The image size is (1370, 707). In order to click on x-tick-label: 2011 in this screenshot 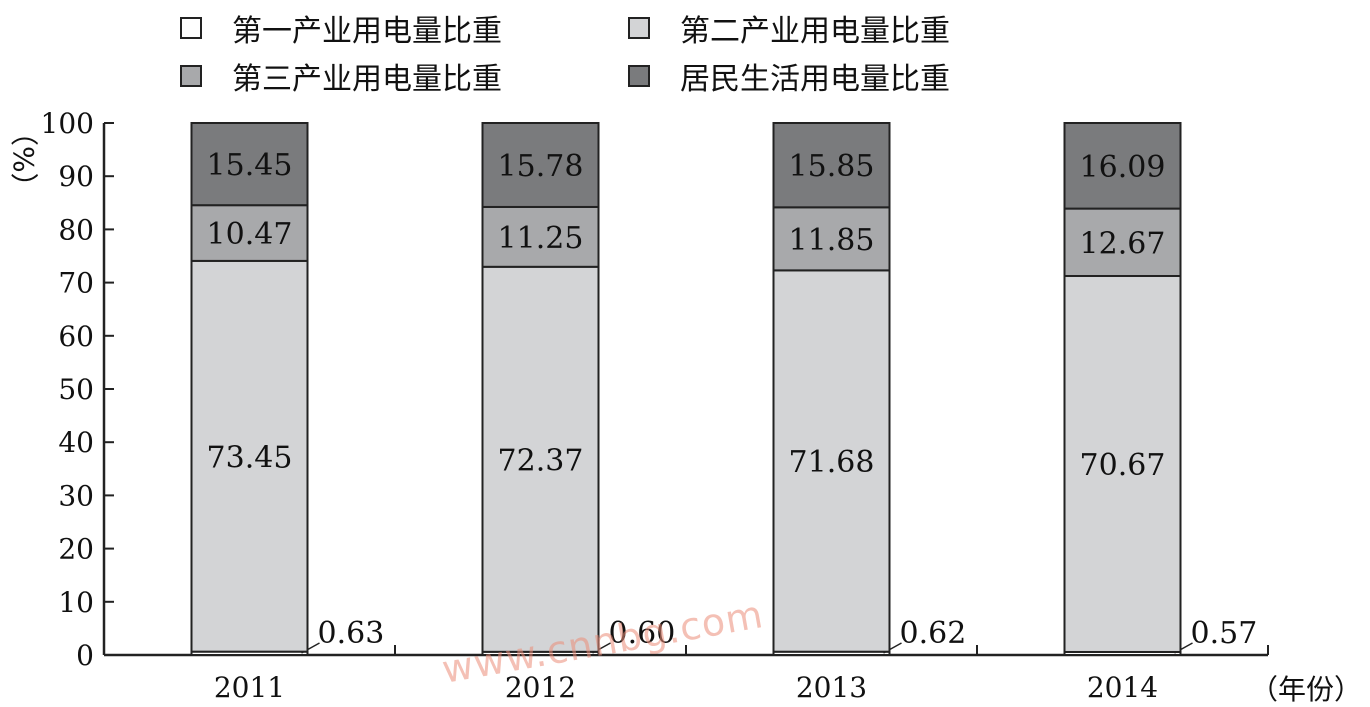, I will do `click(249, 687)`.